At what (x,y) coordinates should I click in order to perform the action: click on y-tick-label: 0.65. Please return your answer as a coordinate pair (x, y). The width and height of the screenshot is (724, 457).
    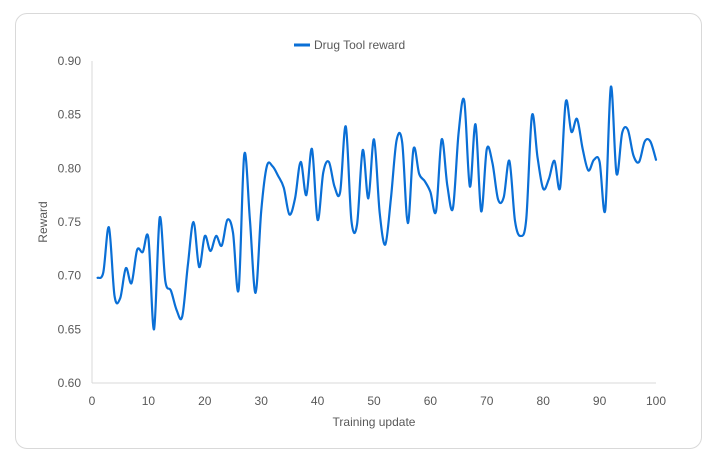
    Looking at the image, I should click on (70, 329).